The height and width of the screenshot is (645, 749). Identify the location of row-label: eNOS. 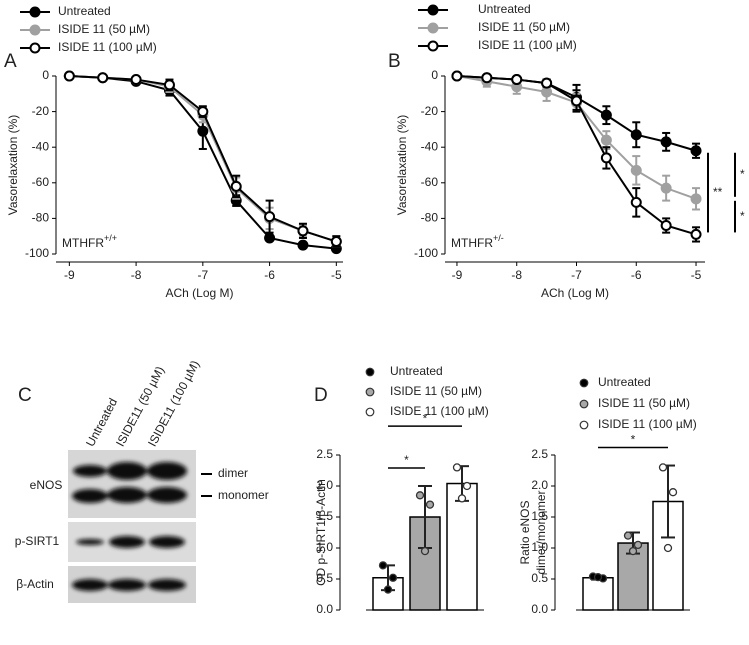
(46, 485).